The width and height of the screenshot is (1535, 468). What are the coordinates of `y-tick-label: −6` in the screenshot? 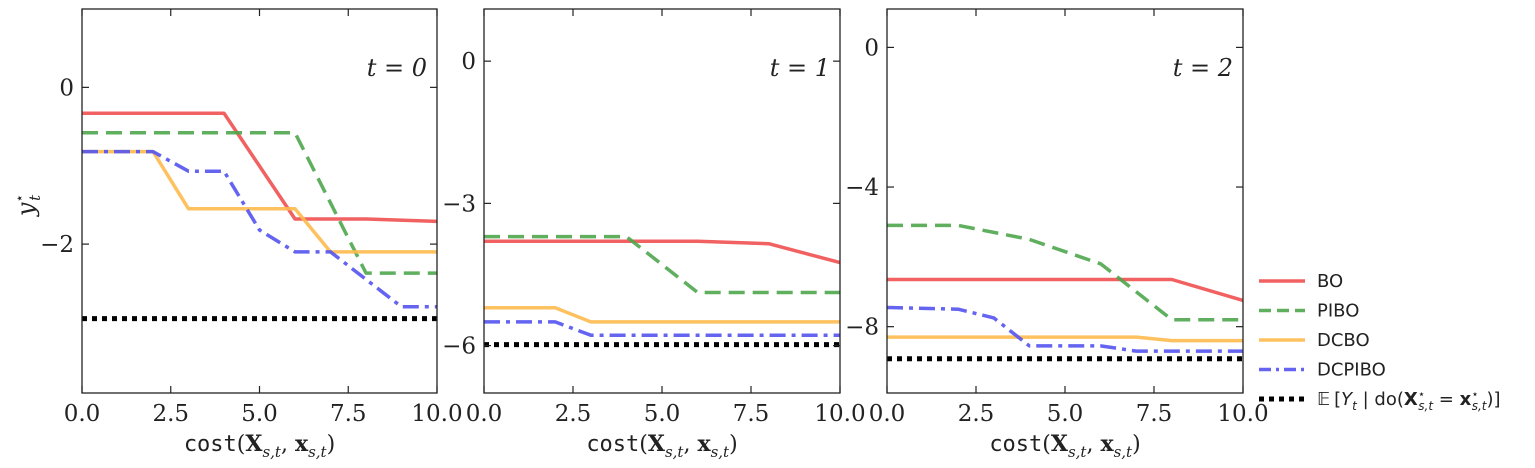 It's located at (459, 347).